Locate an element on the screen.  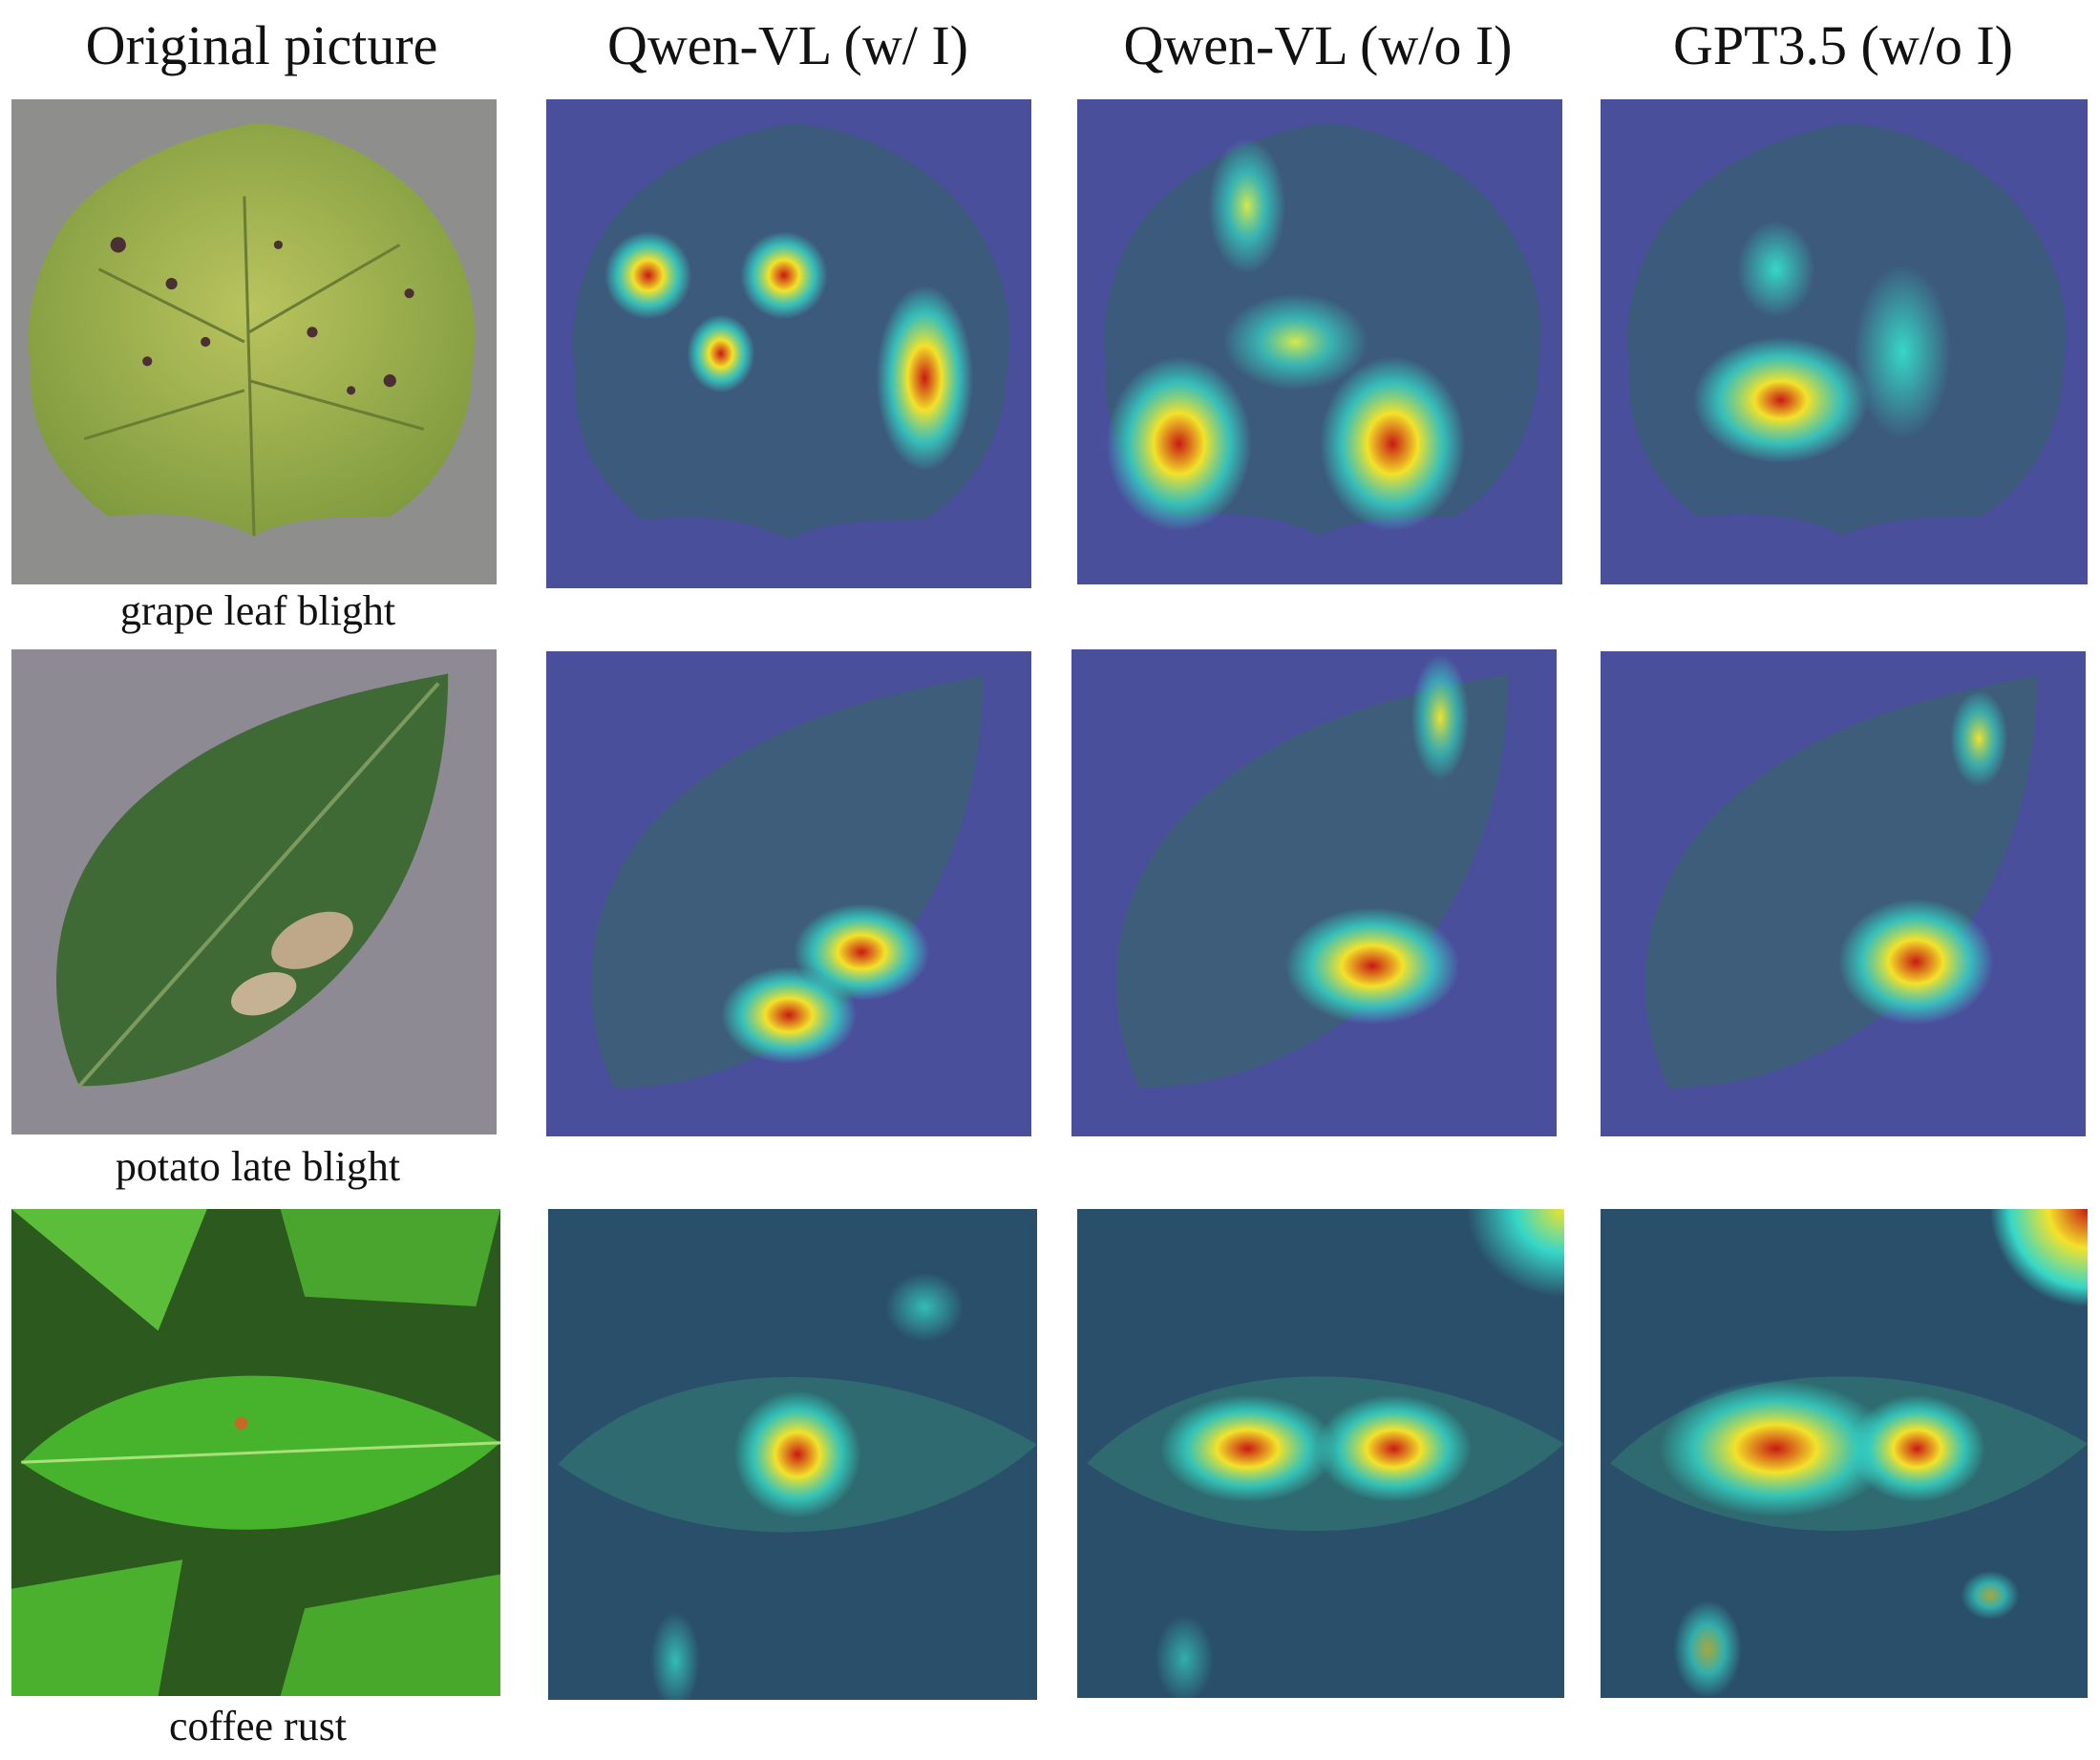
coffee-original-image is located at coordinates (256, 1452).